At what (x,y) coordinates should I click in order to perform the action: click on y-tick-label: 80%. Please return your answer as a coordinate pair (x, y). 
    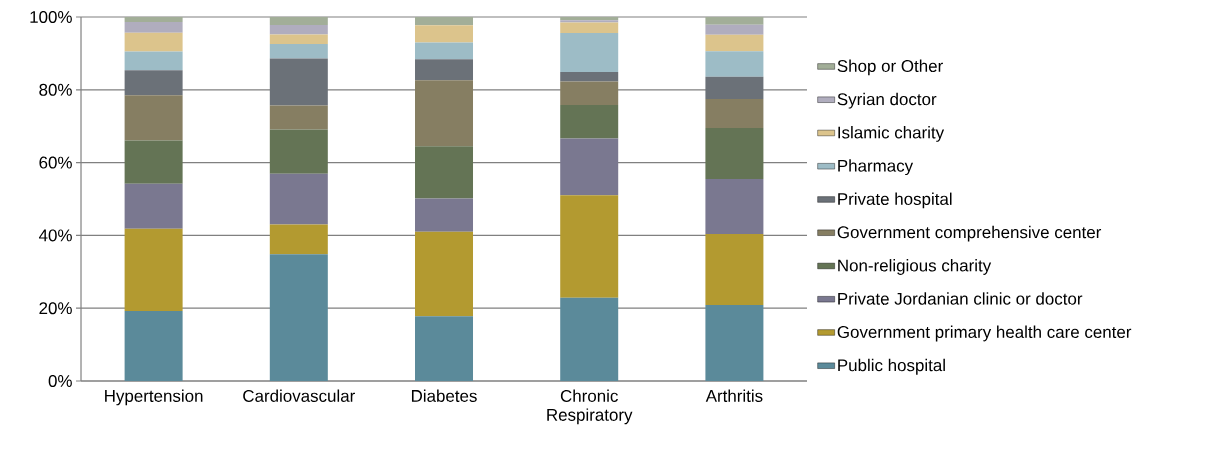
    Looking at the image, I should click on (55, 89).